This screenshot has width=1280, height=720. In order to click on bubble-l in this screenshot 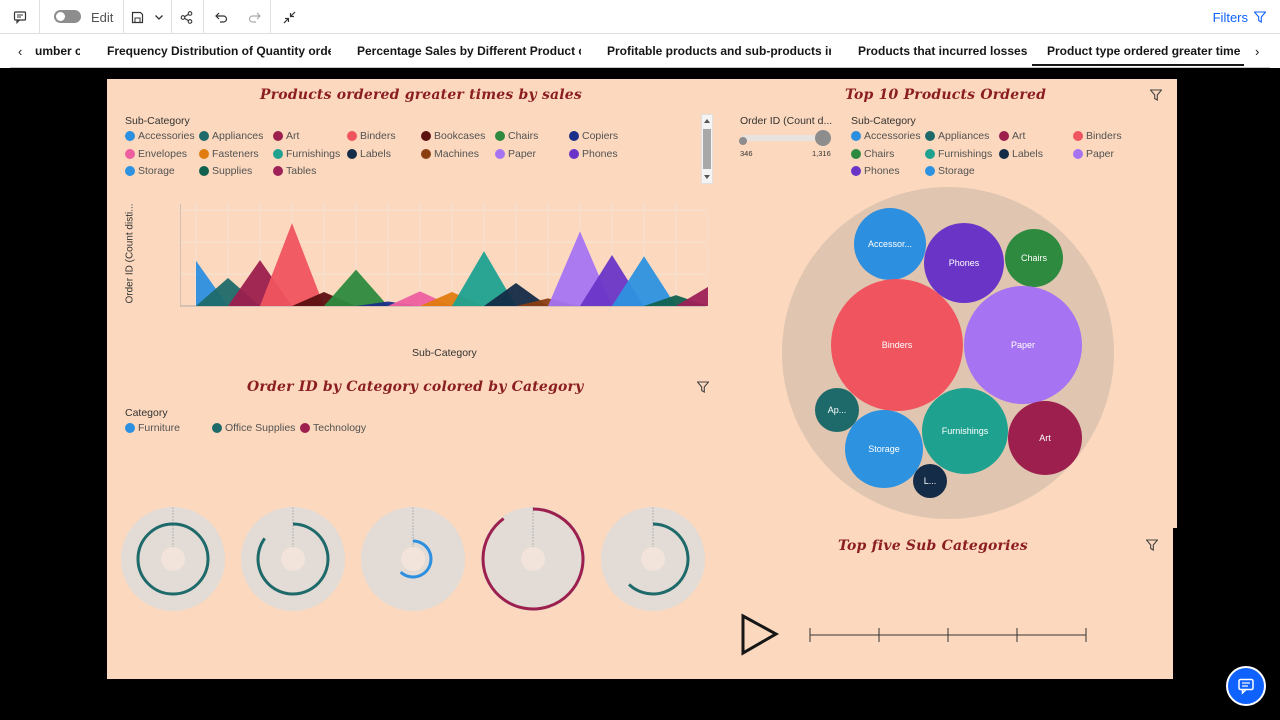, I will do `click(930, 481)`.